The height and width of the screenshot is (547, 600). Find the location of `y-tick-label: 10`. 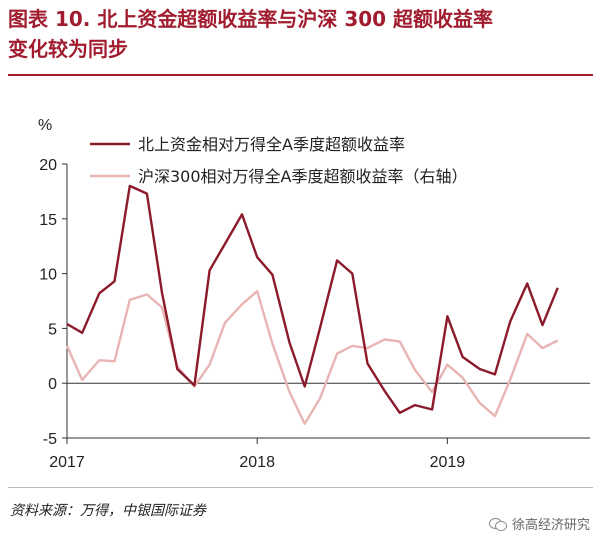

y-tick-label: 10 is located at coordinates (48, 275).